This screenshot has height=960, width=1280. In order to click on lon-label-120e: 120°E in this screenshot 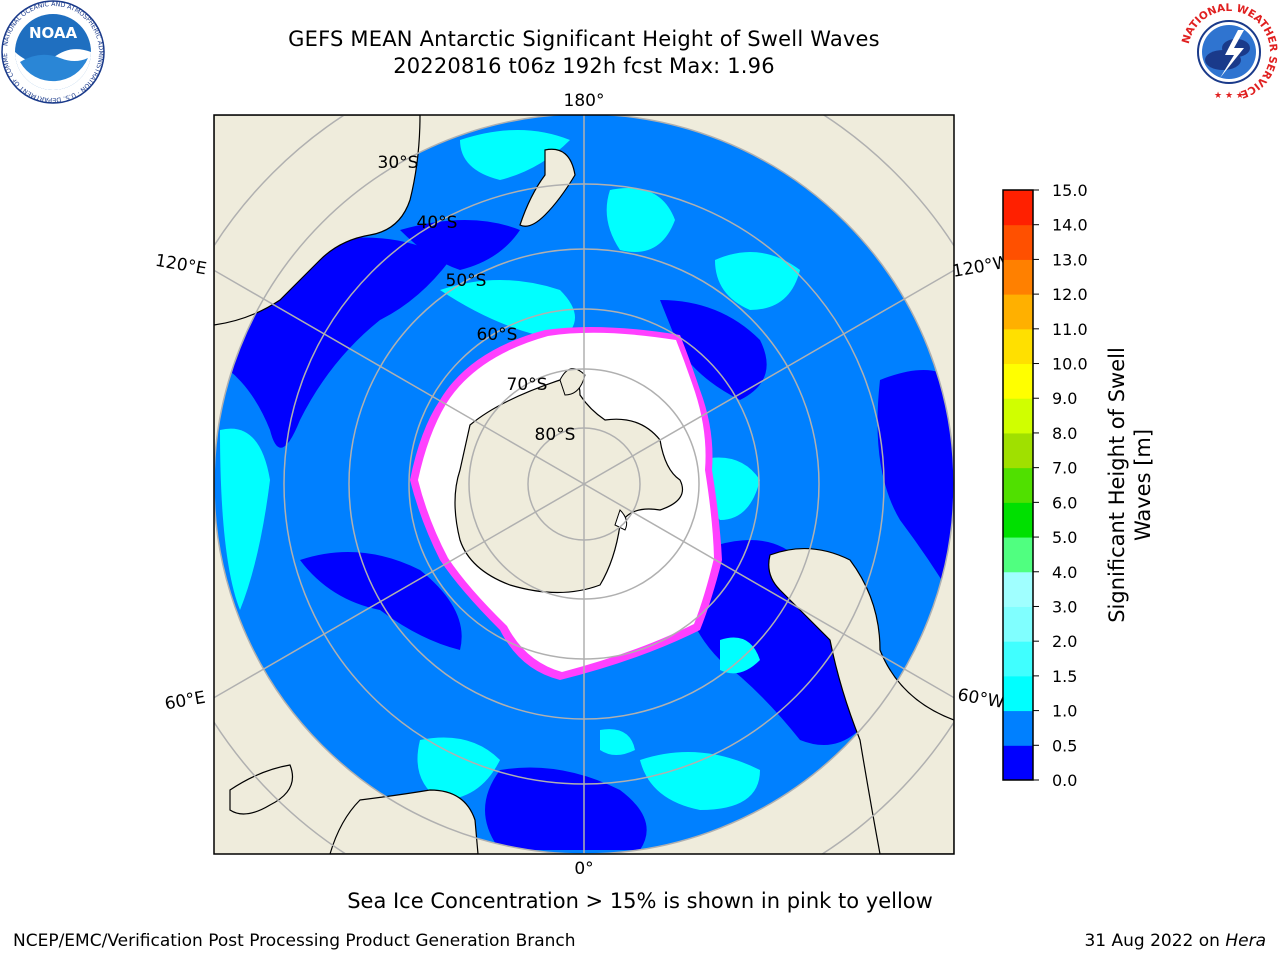, I will do `click(181, 265)`.